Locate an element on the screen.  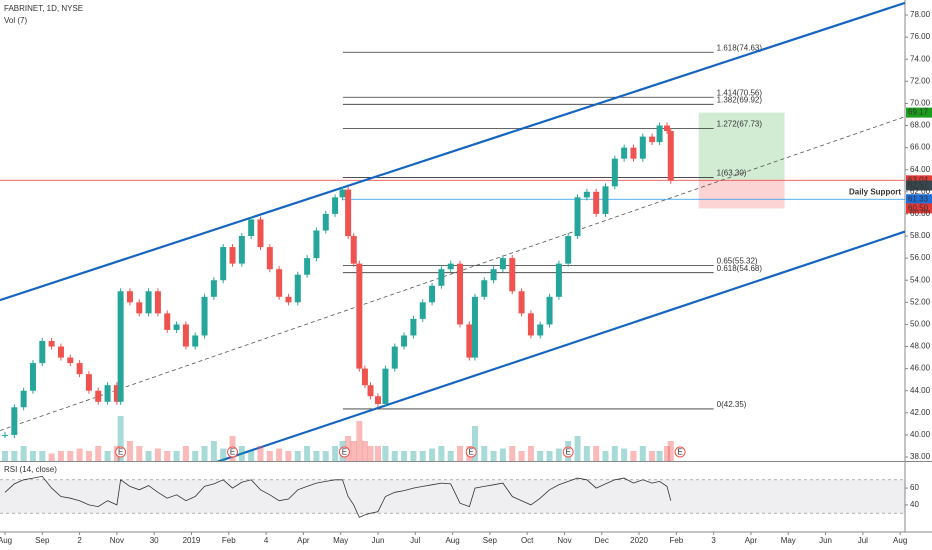
rsi-line is located at coordinates (338, 496).